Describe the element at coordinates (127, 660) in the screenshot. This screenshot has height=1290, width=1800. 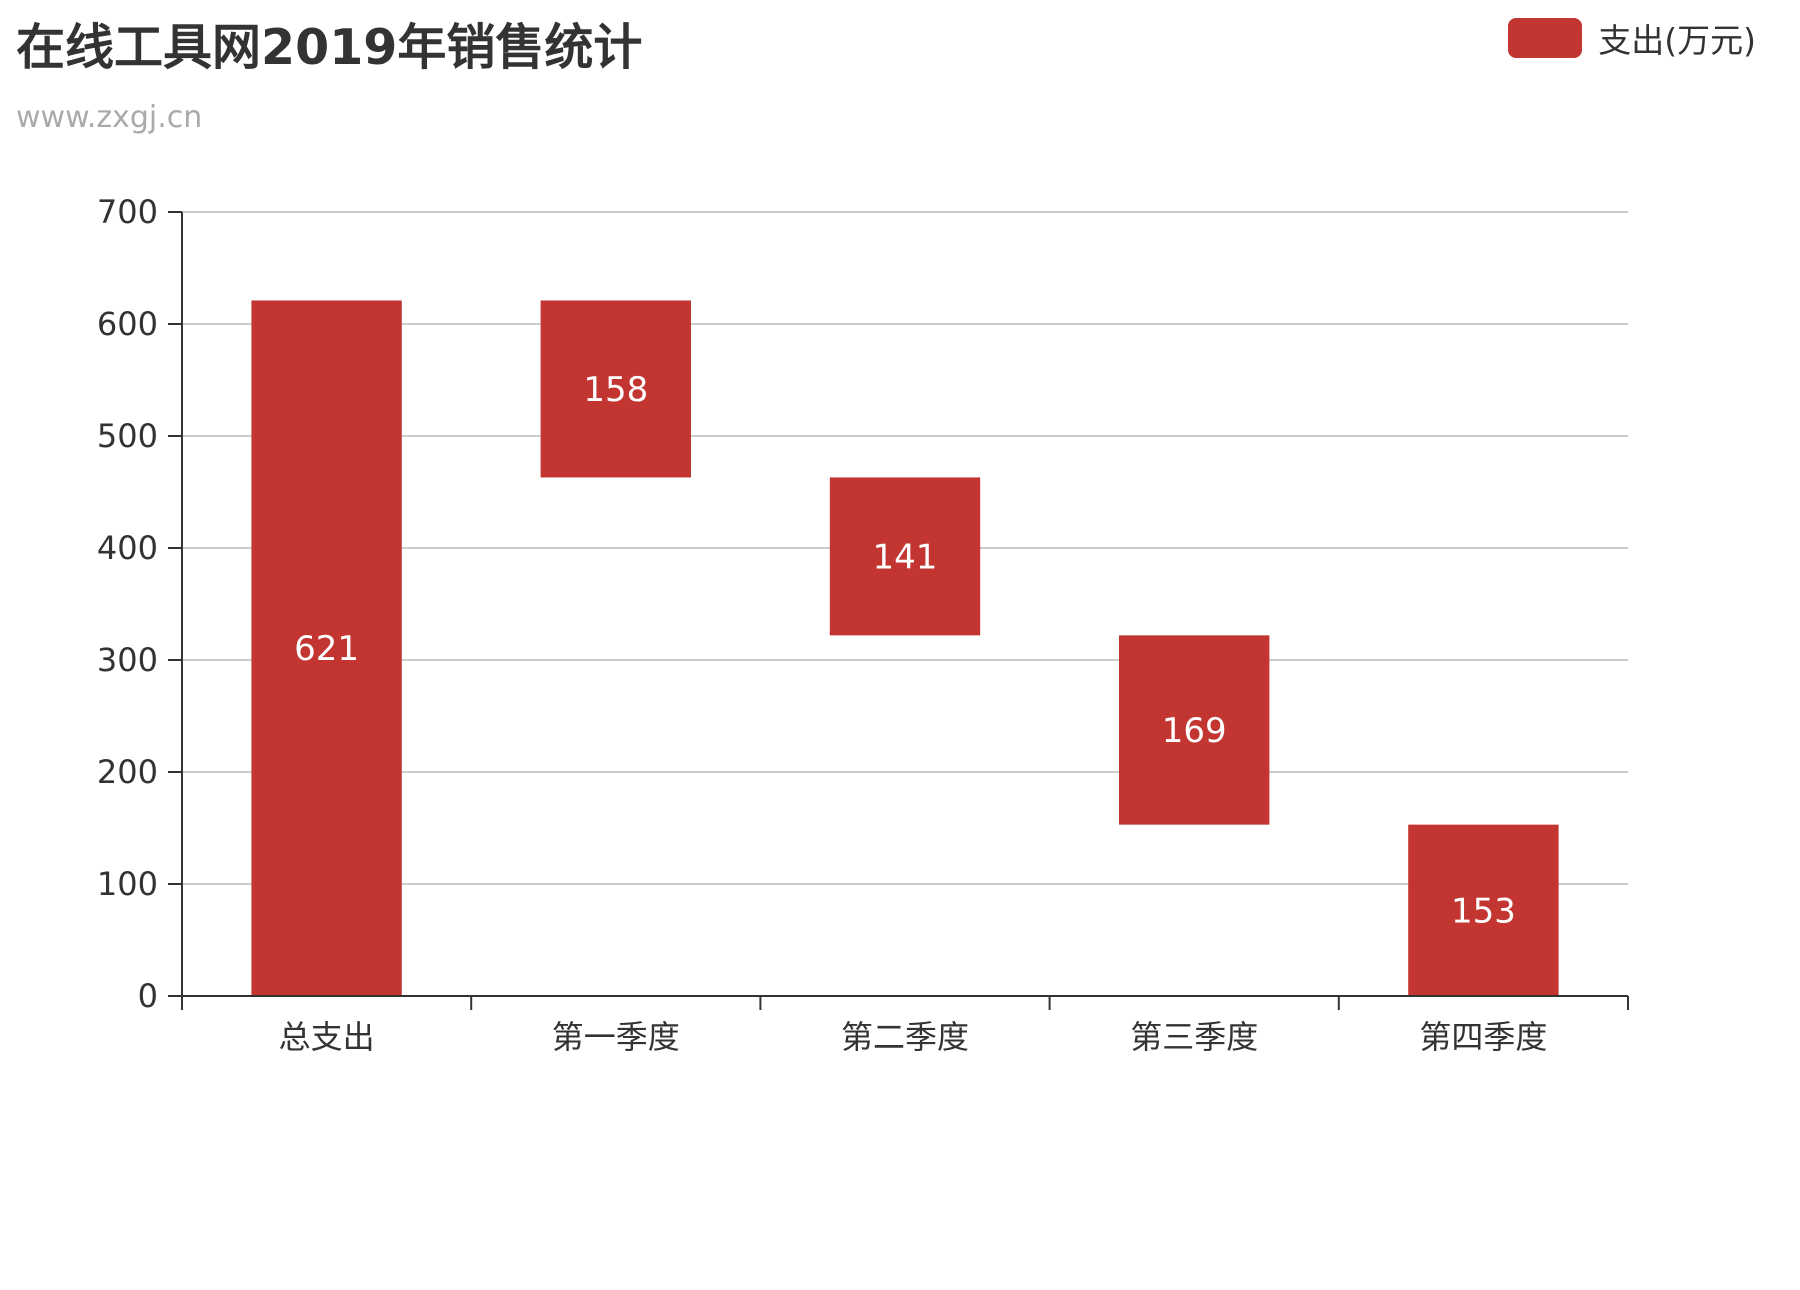
I see `y-tick-label: 300` at that location.